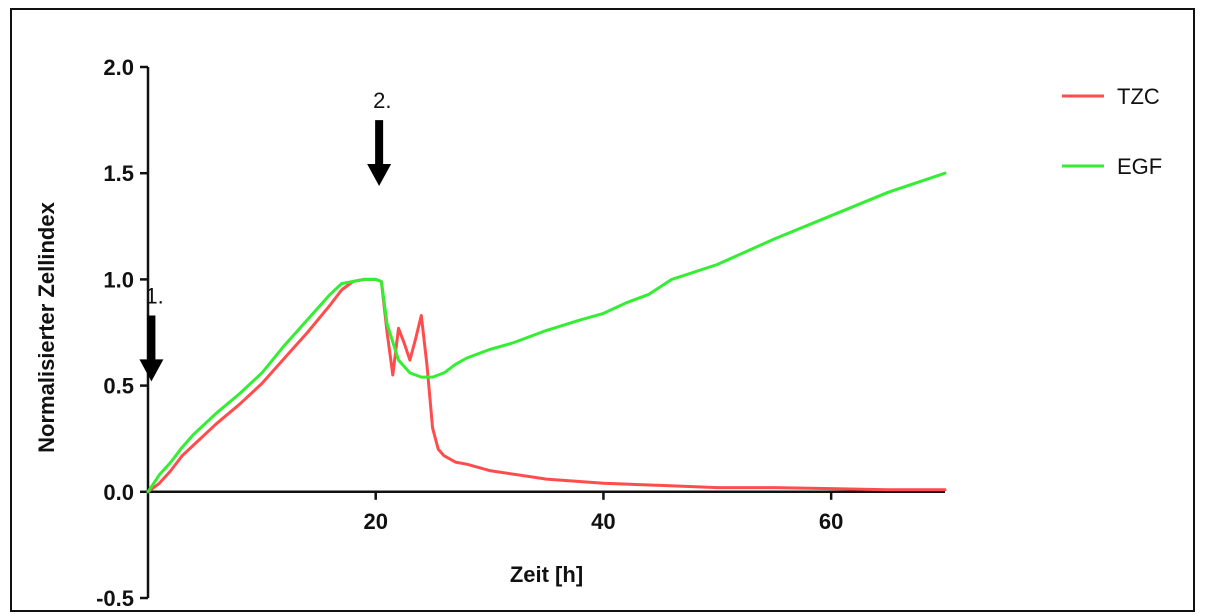 This screenshot has height=614, width=1207. Describe the element at coordinates (154, 296) in the screenshot. I see `annotation-label: 1.` at that location.